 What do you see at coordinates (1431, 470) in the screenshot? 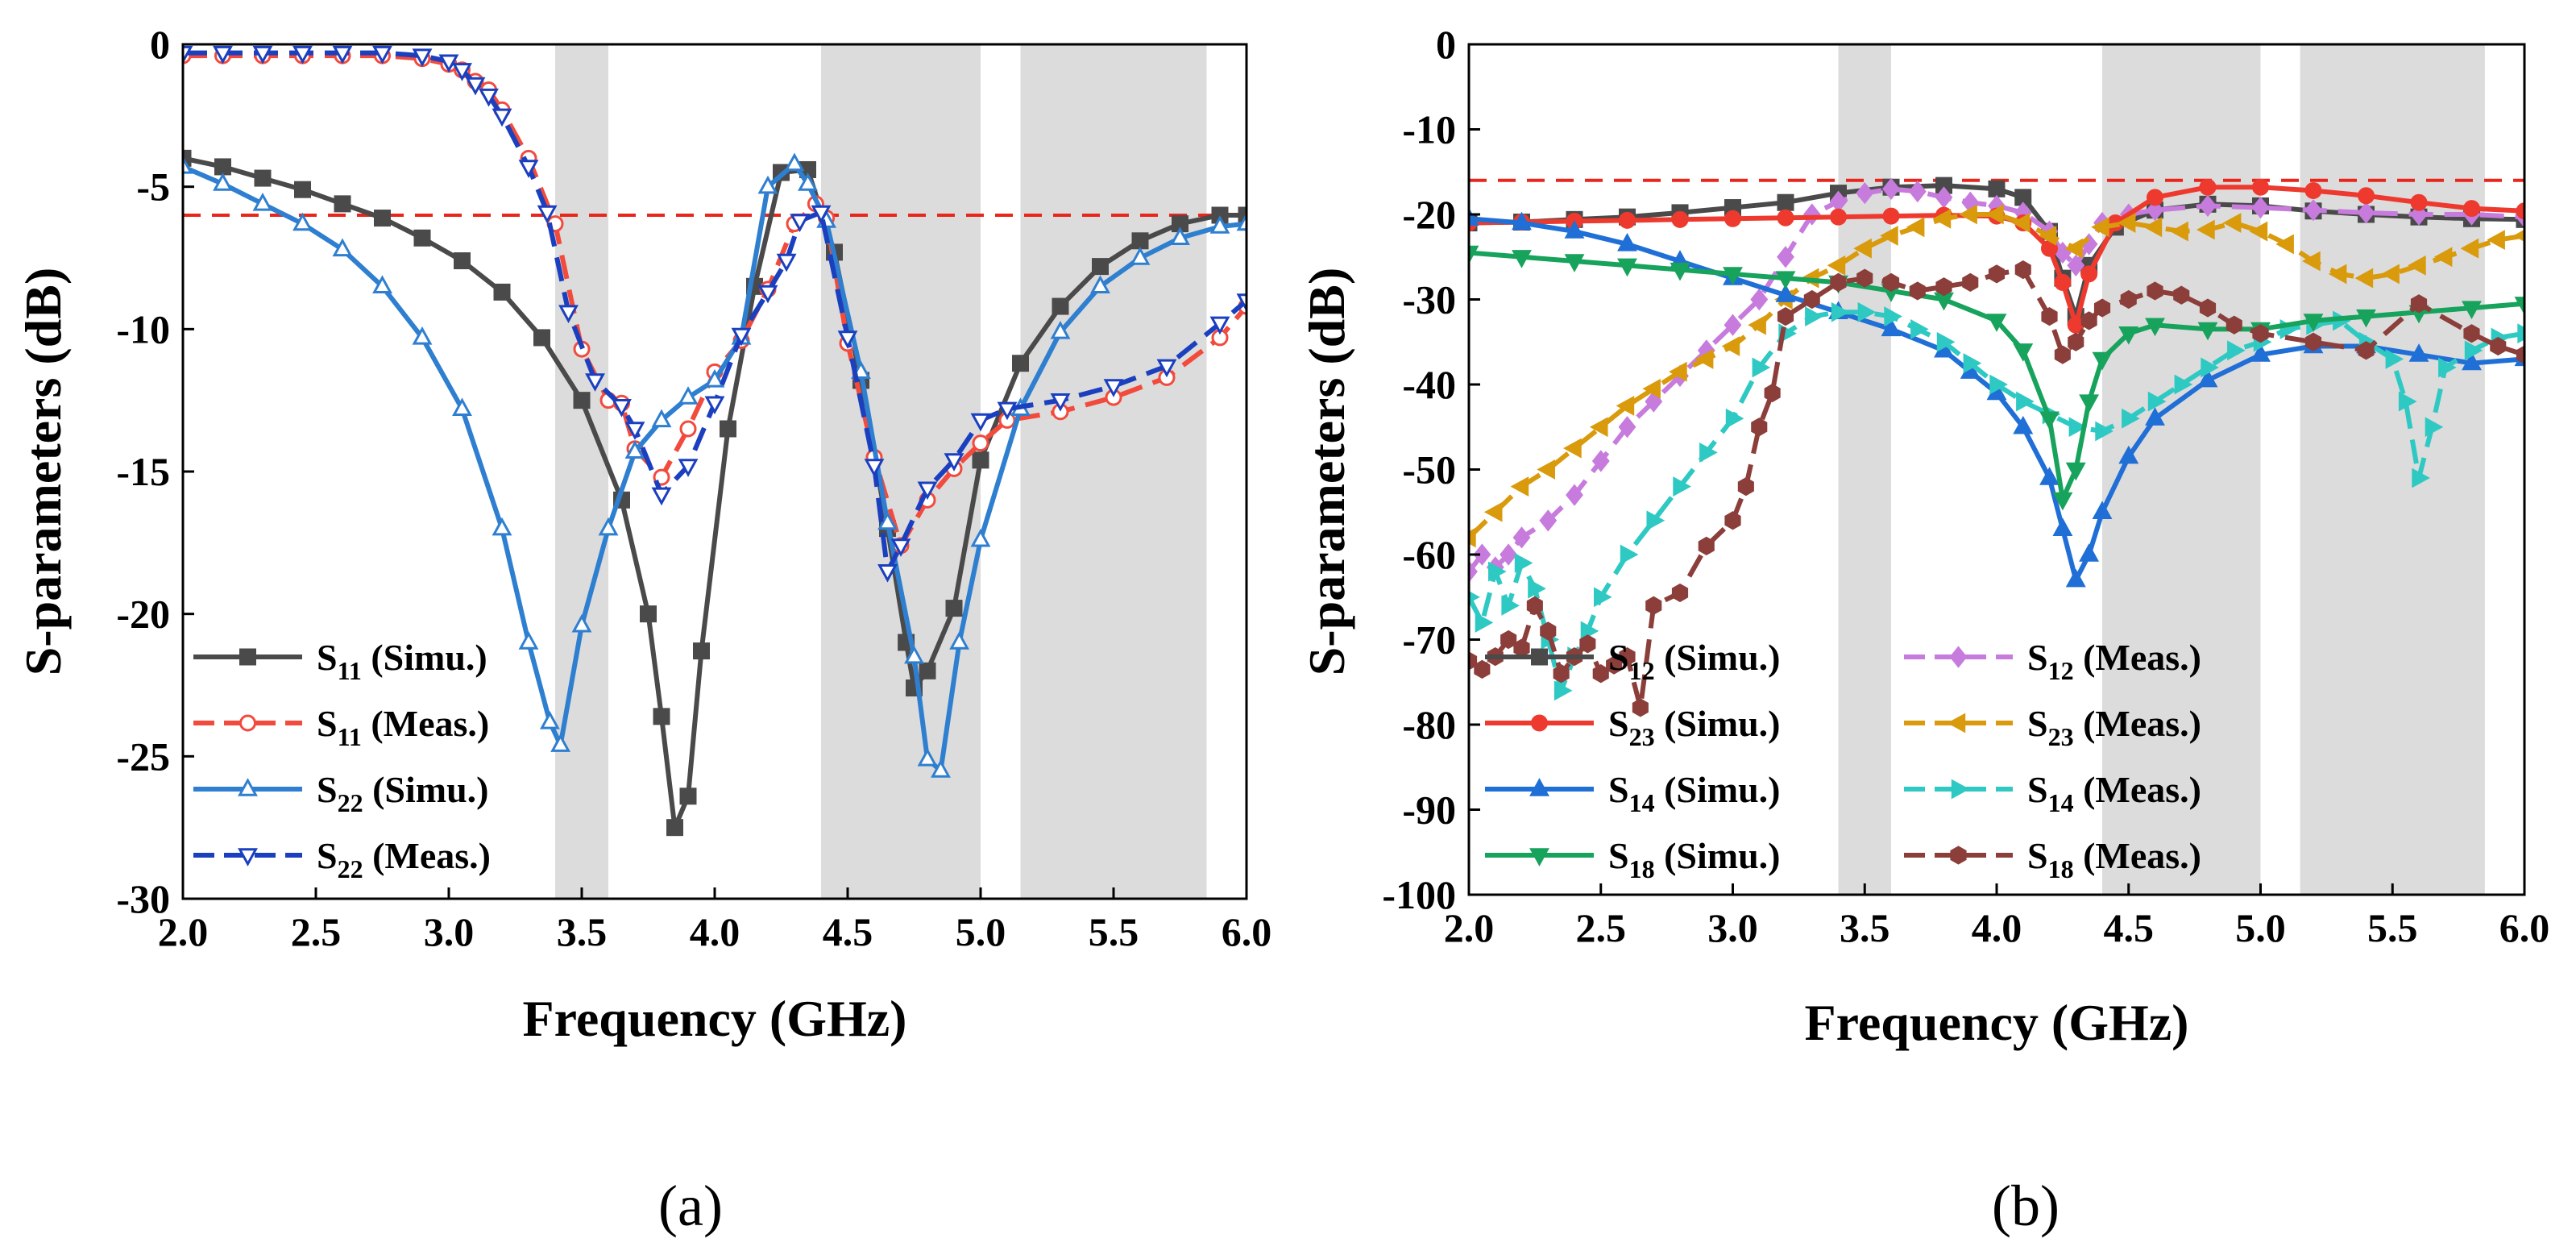
I see `y-ticks-b: 0 -10 -20 -30 -40 -50 -60 -70 -80 -90 -100` at bounding box center [1431, 470].